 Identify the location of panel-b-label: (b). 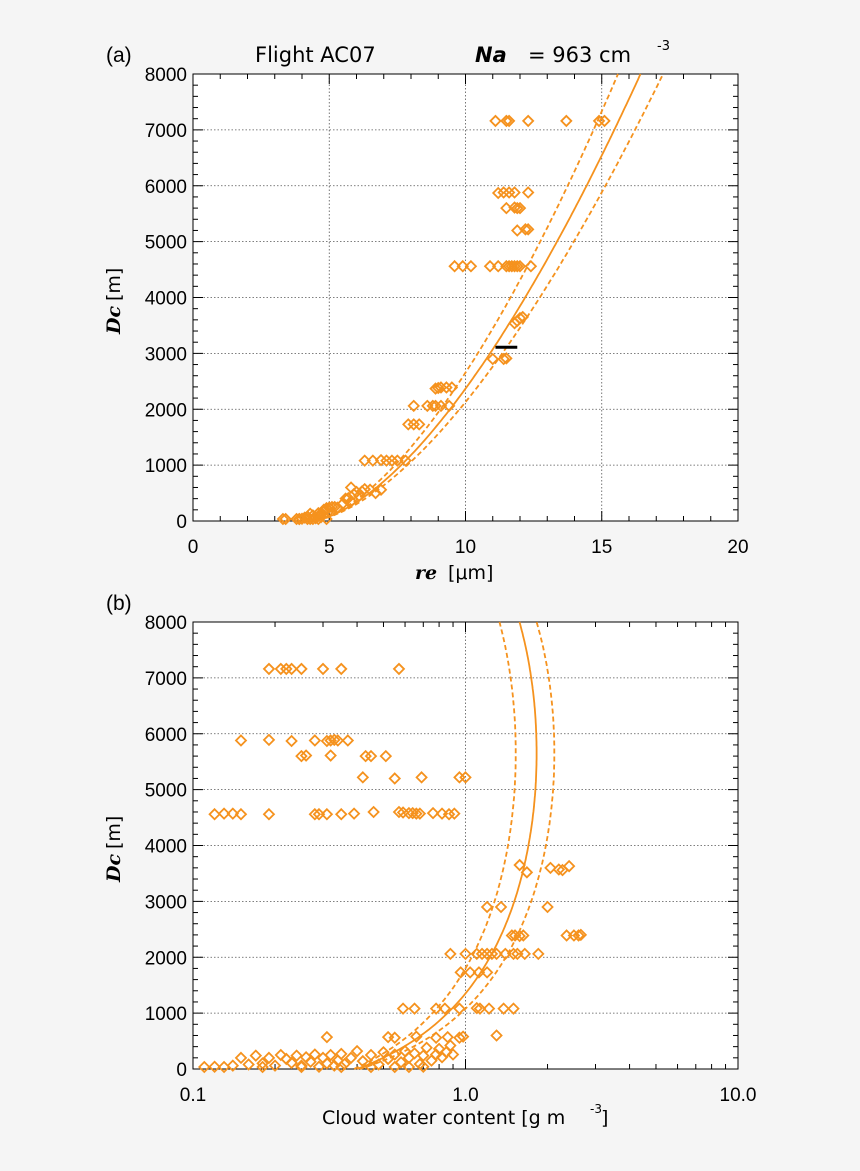
(119, 603).